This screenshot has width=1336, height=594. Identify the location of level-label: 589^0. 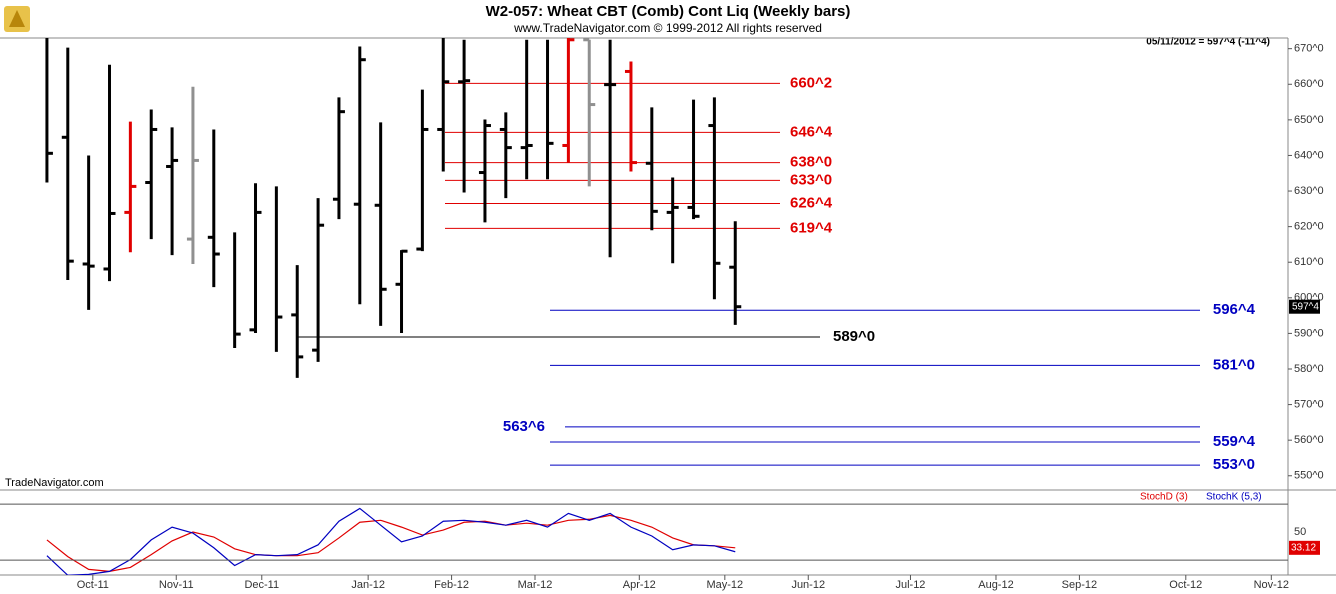
(854, 336).